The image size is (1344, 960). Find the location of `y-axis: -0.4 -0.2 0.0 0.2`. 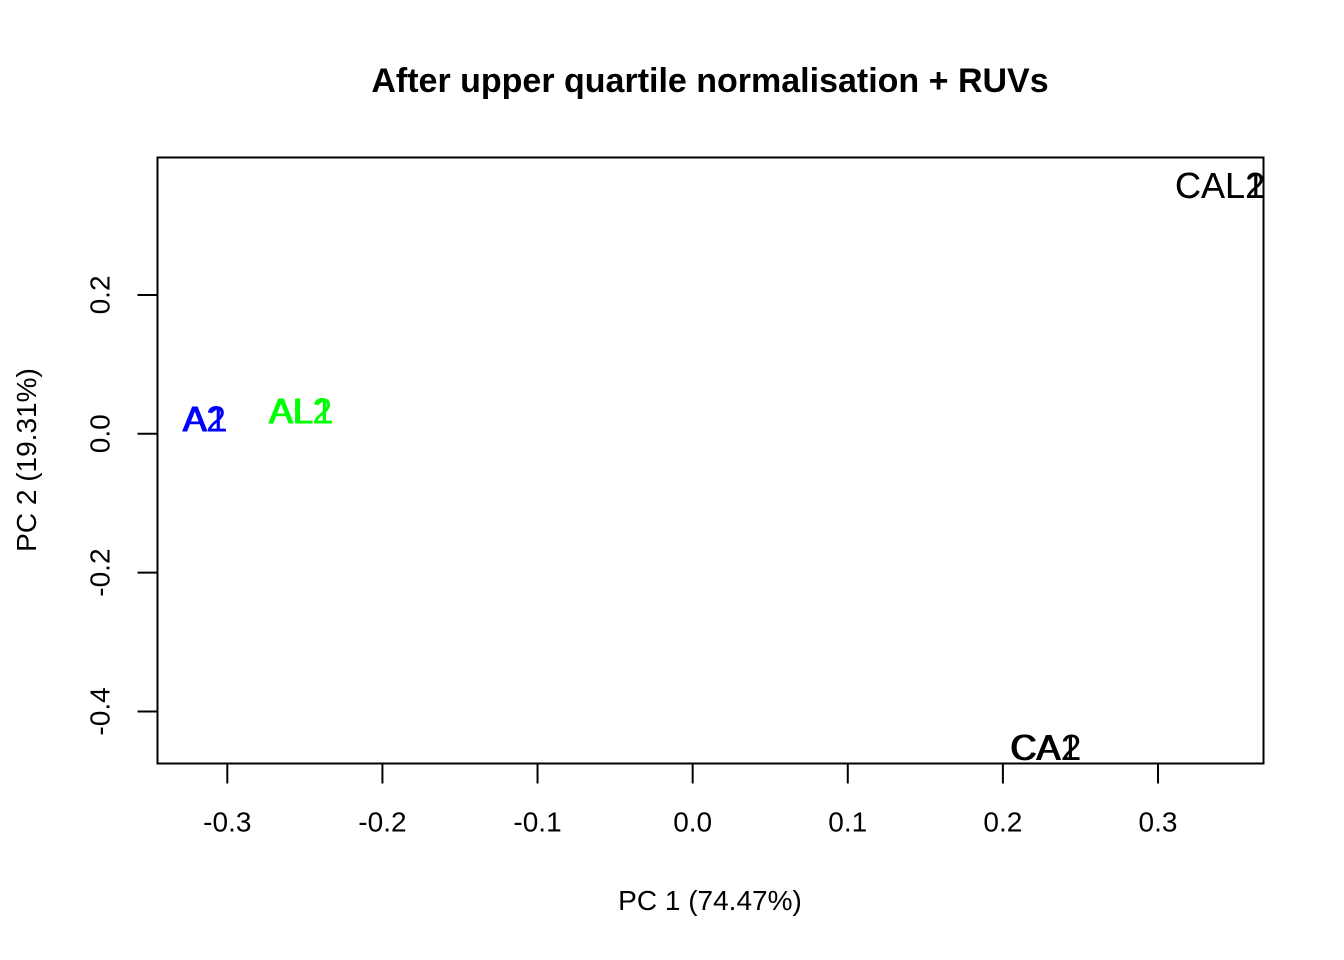

y-axis: -0.4 -0.2 0.0 0.2 is located at coordinates (122, 505).